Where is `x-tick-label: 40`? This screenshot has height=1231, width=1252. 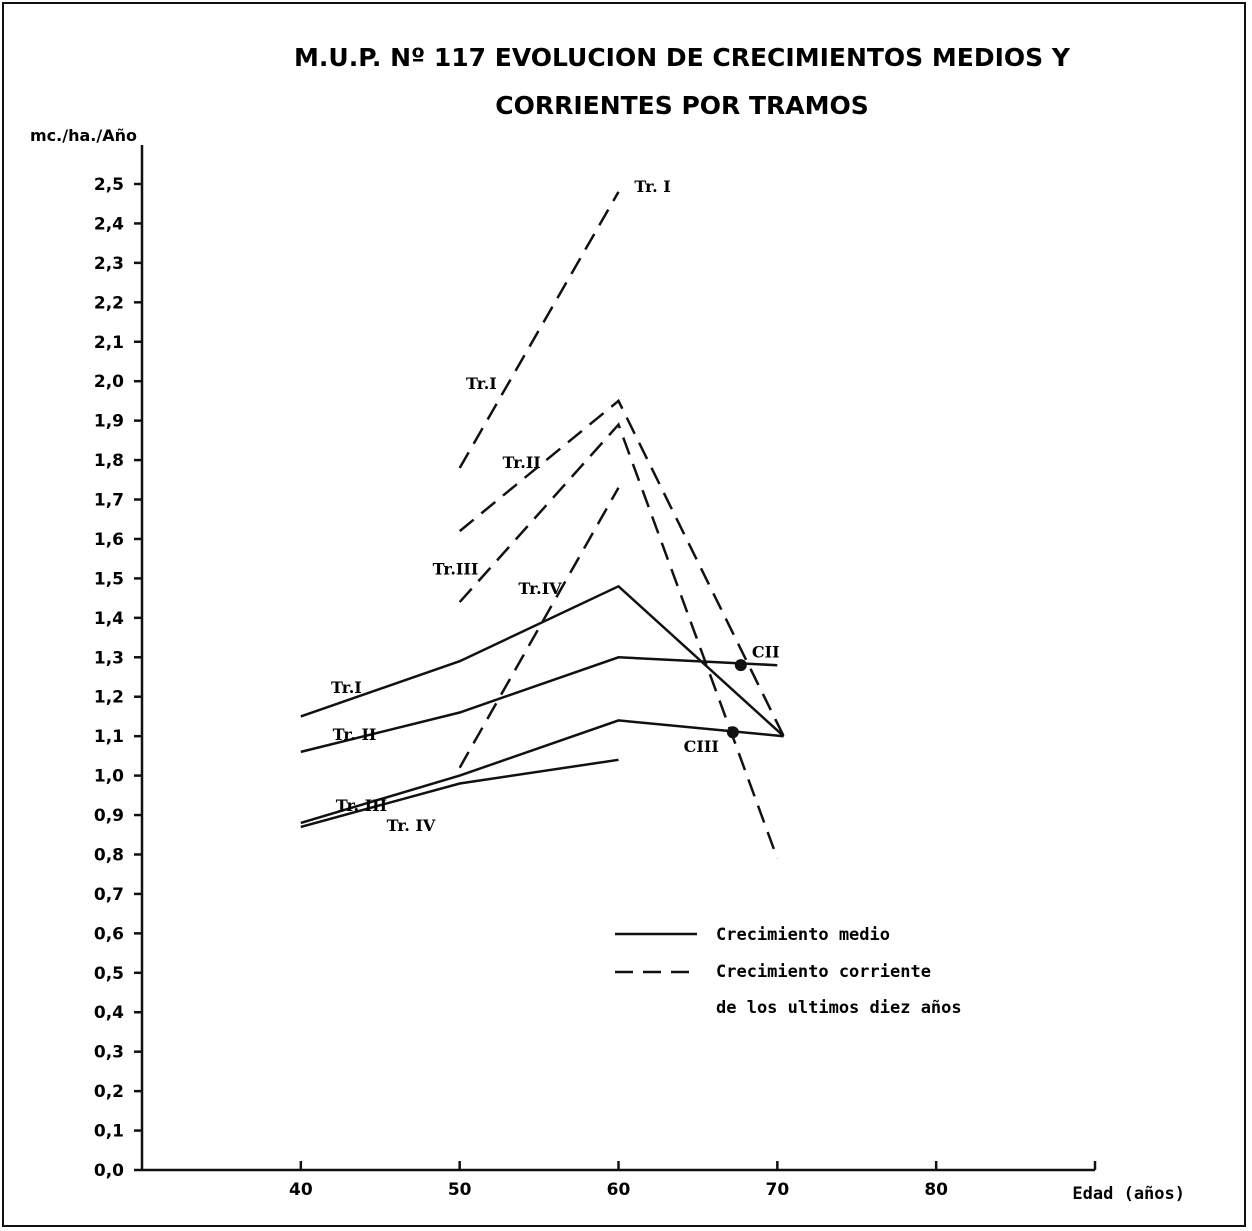 x-tick-label: 40 is located at coordinates (301, 1190).